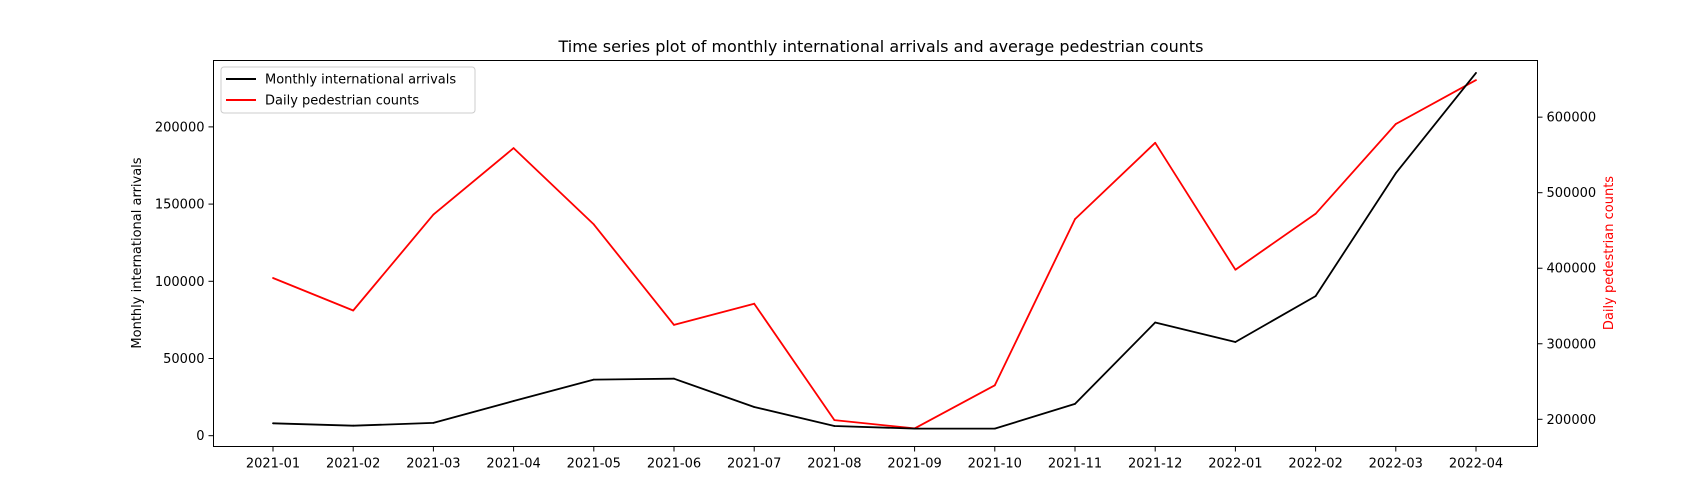 The width and height of the screenshot is (1700, 504). I want to click on y-left-tick-label: 150000, so click(180, 205).